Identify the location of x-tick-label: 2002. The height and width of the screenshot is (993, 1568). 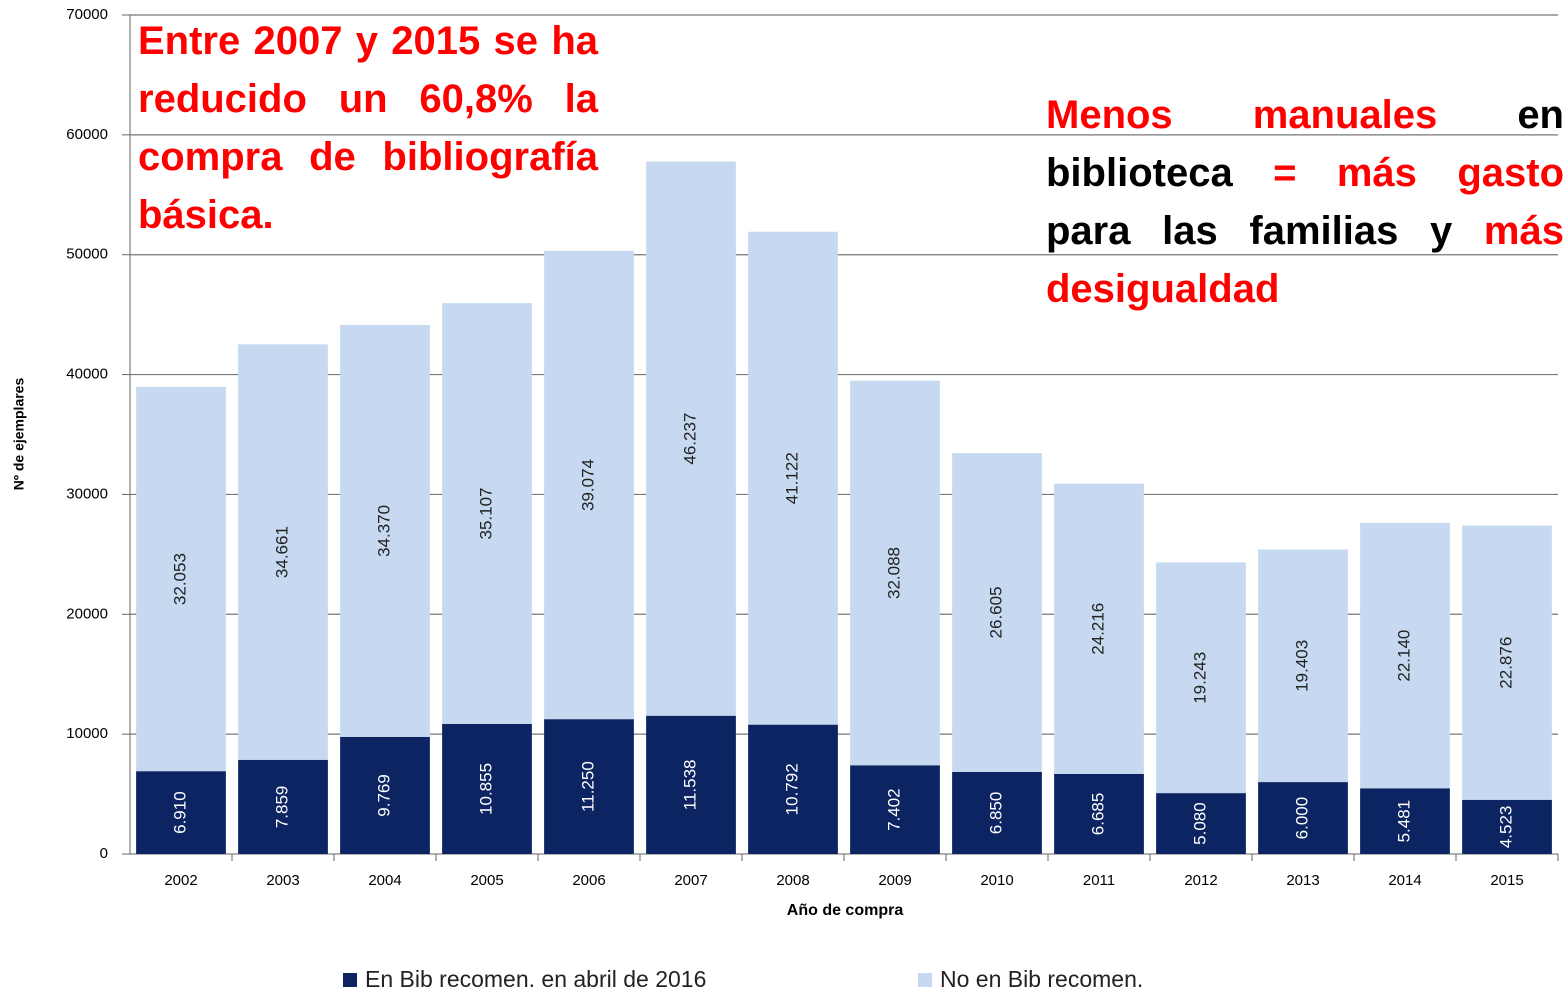
(180, 880).